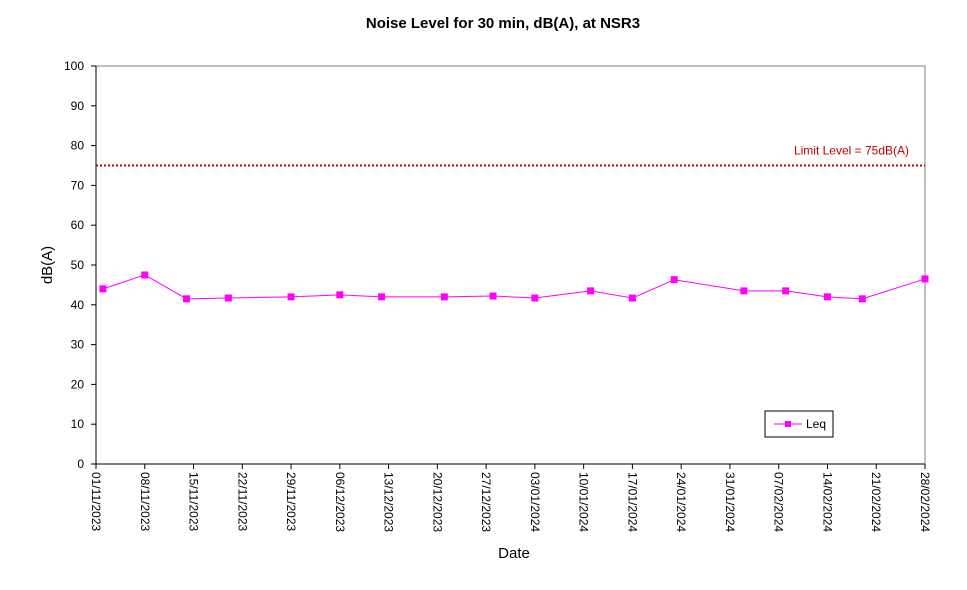 The height and width of the screenshot is (590, 967). Describe the element at coordinates (510, 155) in the screenshot. I see `limit-level-group: Limit Level = 75dB(A)` at that location.